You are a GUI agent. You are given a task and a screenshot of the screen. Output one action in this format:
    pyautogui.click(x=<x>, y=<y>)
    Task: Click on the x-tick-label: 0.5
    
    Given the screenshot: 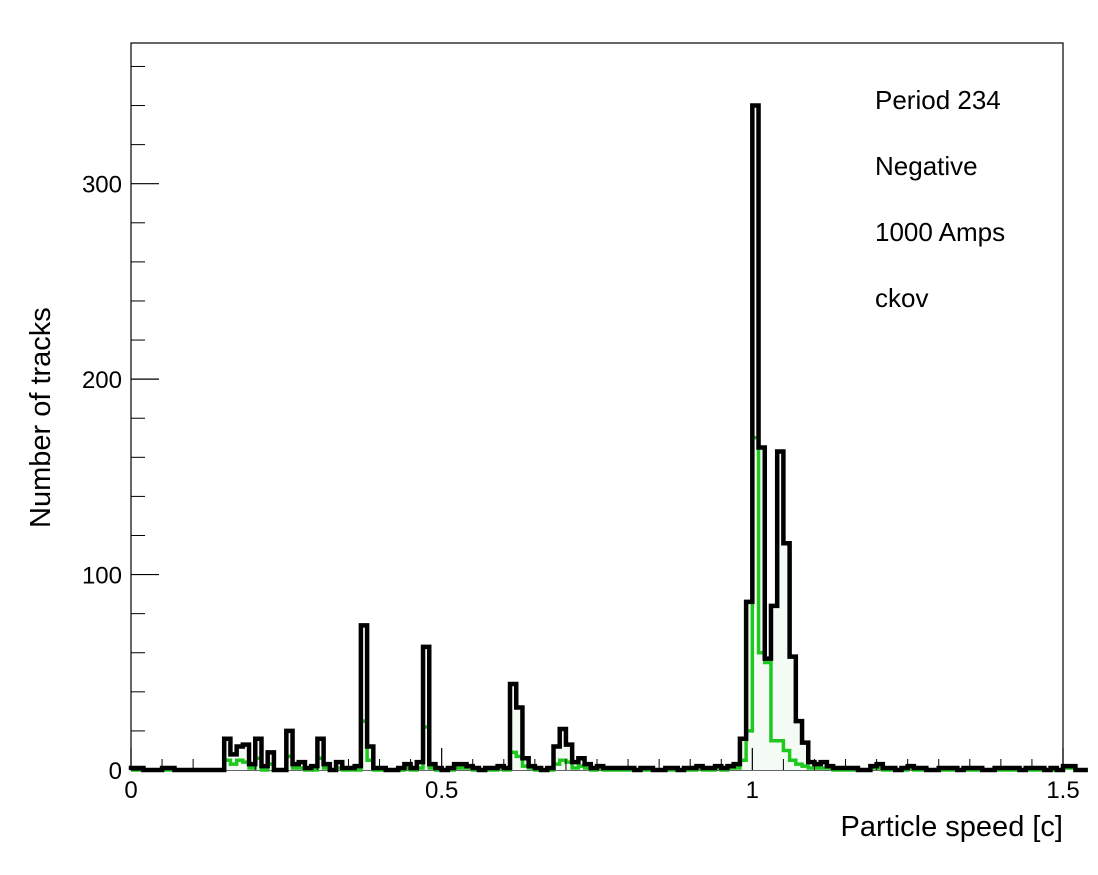 What is the action you would take?
    pyautogui.click(x=441, y=790)
    